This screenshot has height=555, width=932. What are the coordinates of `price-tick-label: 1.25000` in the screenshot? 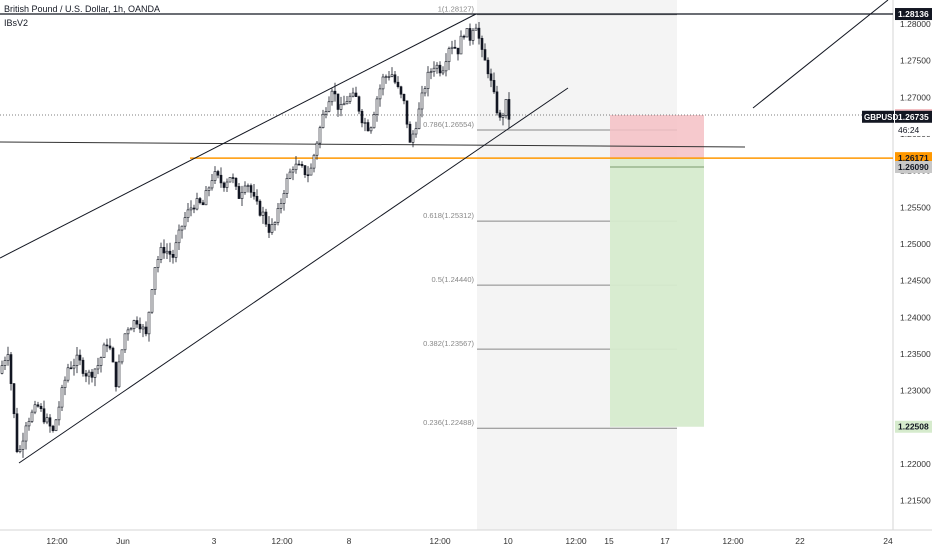 It's located at (915, 244).